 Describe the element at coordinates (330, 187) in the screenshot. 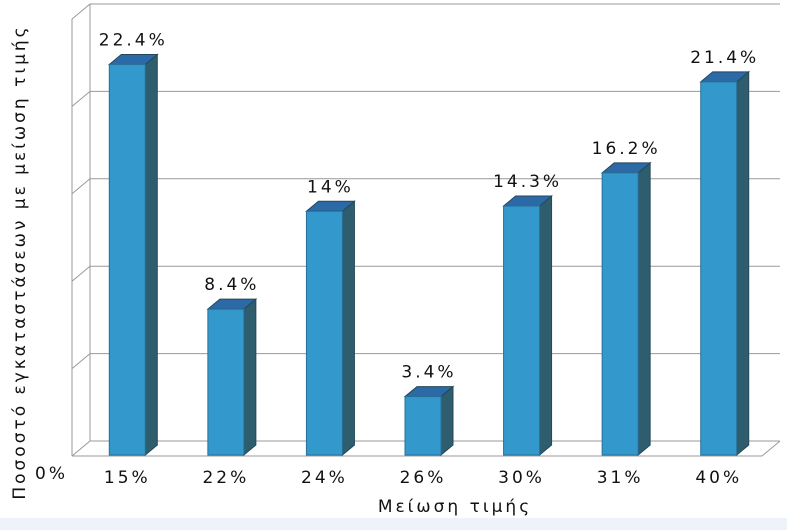

I see `value-label: 14%` at that location.